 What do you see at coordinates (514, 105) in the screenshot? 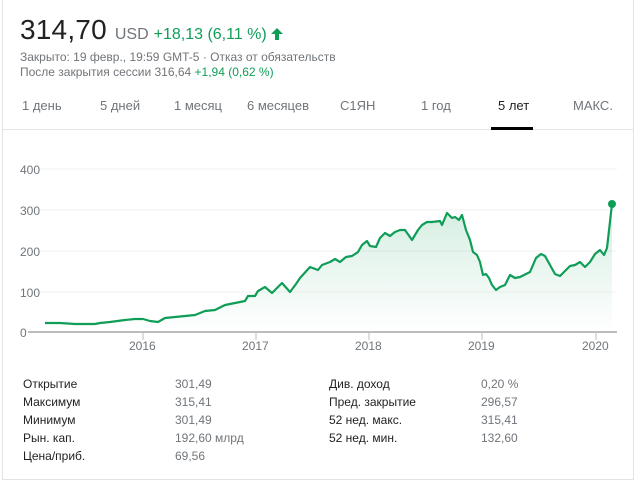
I see `tab-5-years: 5 лет` at bounding box center [514, 105].